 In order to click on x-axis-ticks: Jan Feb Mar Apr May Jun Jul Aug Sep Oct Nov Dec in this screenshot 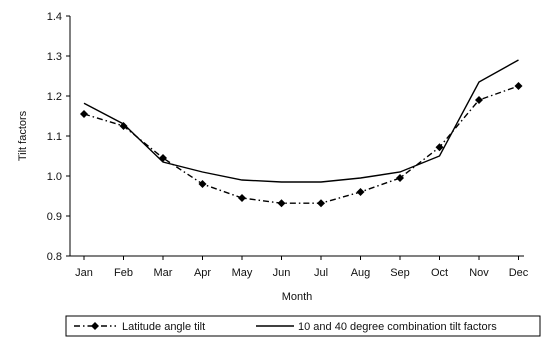, I will do `click(302, 267)`.